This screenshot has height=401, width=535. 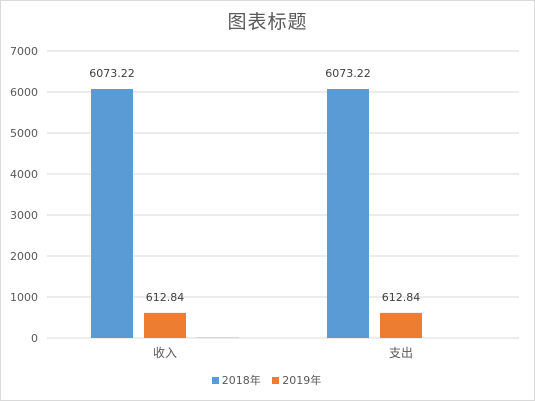 What do you see at coordinates (24, 51) in the screenshot?
I see `y-tick-label-7: 7000` at bounding box center [24, 51].